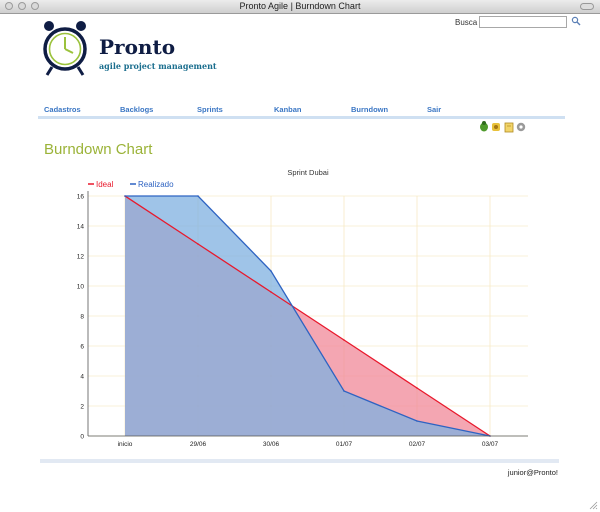 This screenshot has height=512, width=600. I want to click on document-icon, so click(509, 127).